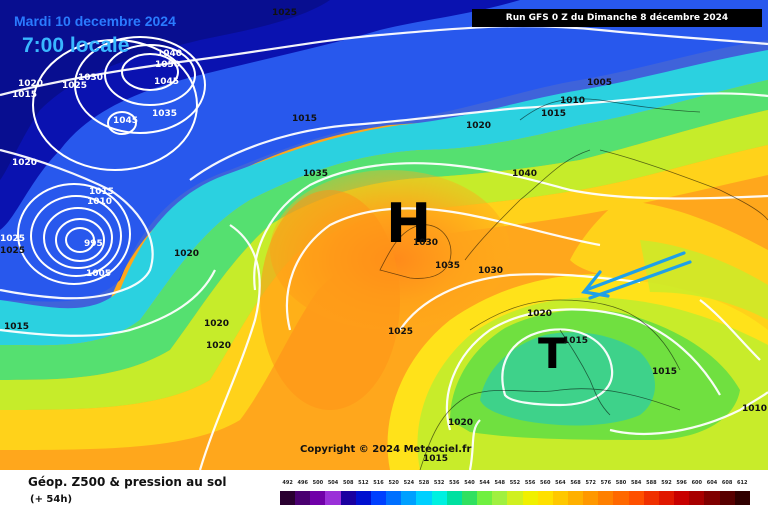 The width and height of the screenshot is (768, 512). I want to click on legend-value: 492, so click(287, 483).